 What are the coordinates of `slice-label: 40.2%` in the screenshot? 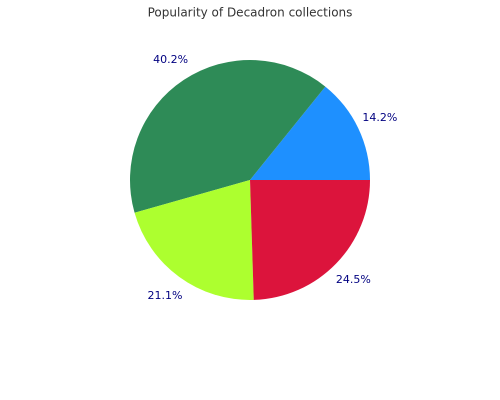 It's located at (170, 59).